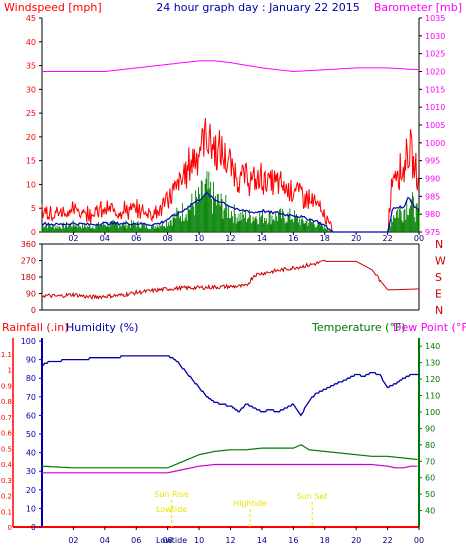 The image size is (466, 555). I want to click on temperature-axis-title: Temperature (°F), so click(358, 327).